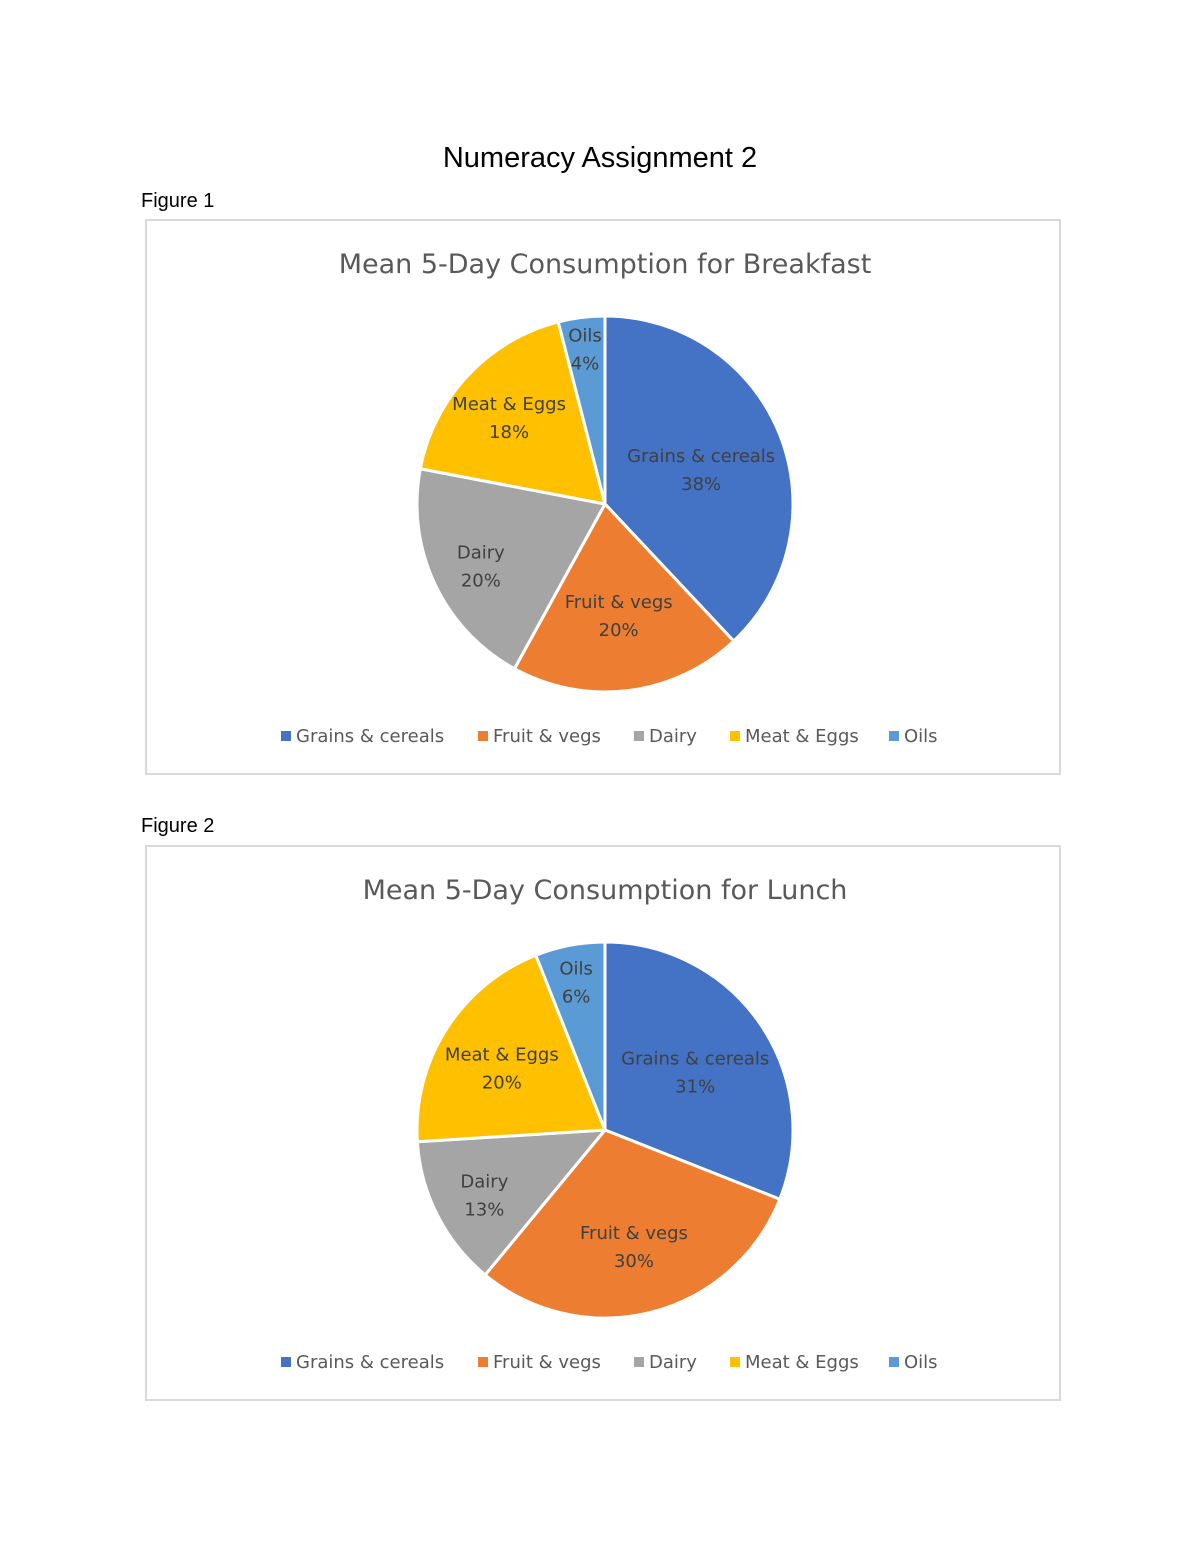 This screenshot has width=1200, height=1553. What do you see at coordinates (481, 566) in the screenshot?
I see `breakfast-label-dairy: Dairy 20%` at bounding box center [481, 566].